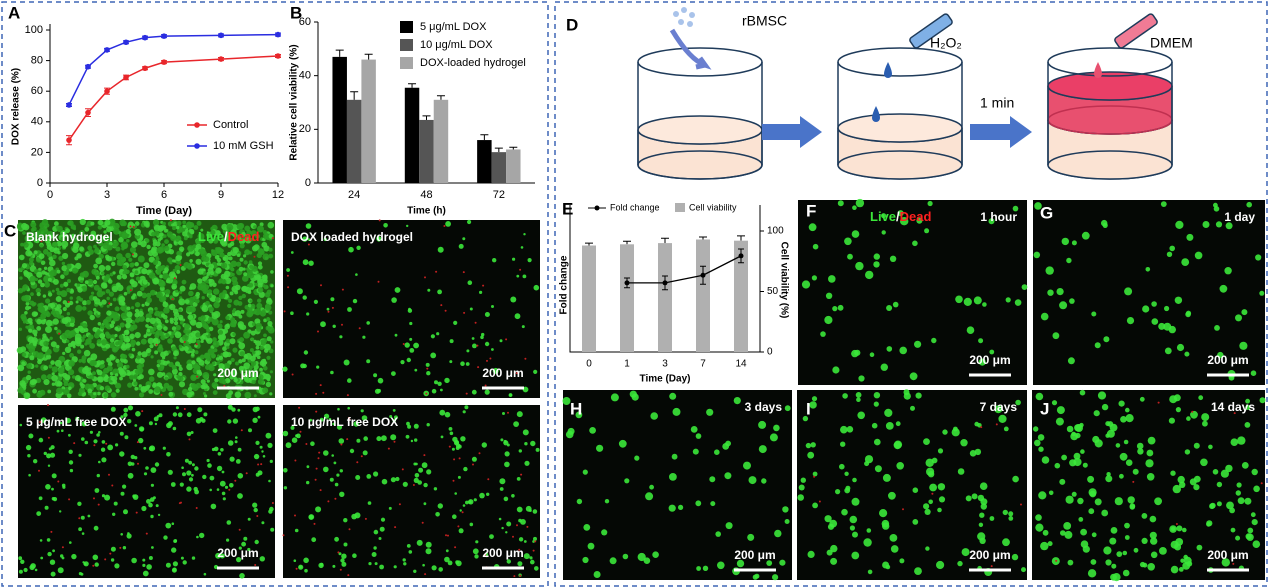  Describe the element at coordinates (916, 216) in the screenshot. I see `stain-dead: Dead` at that location.